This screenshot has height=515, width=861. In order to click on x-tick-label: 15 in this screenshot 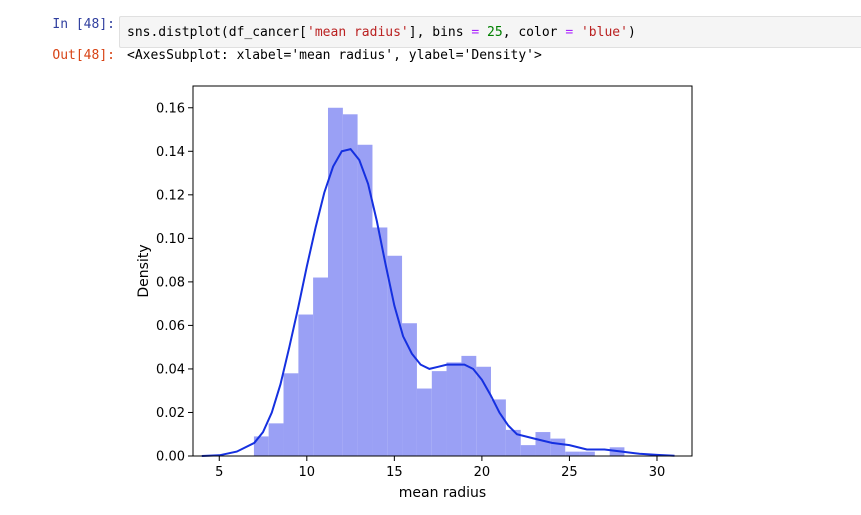, I will do `click(394, 472)`.